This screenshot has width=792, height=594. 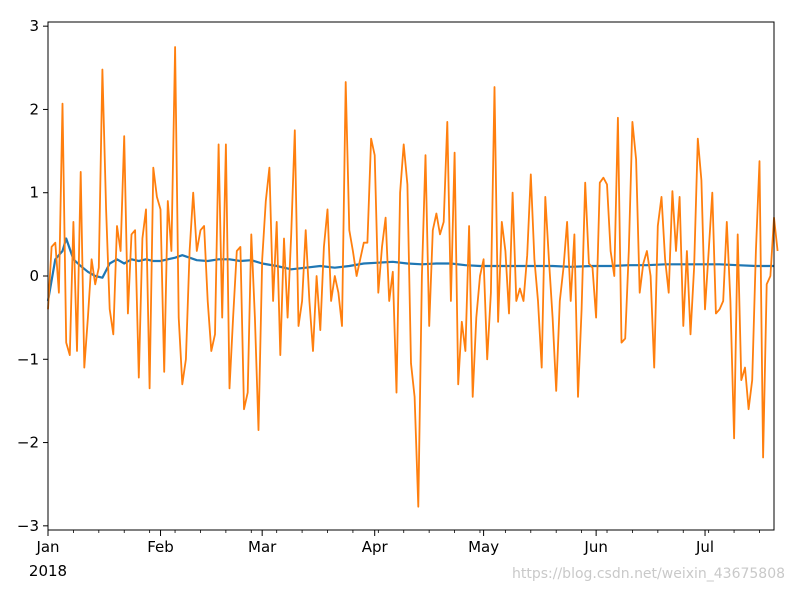 I want to click on x-tick-label: Jun, so click(x=595, y=547).